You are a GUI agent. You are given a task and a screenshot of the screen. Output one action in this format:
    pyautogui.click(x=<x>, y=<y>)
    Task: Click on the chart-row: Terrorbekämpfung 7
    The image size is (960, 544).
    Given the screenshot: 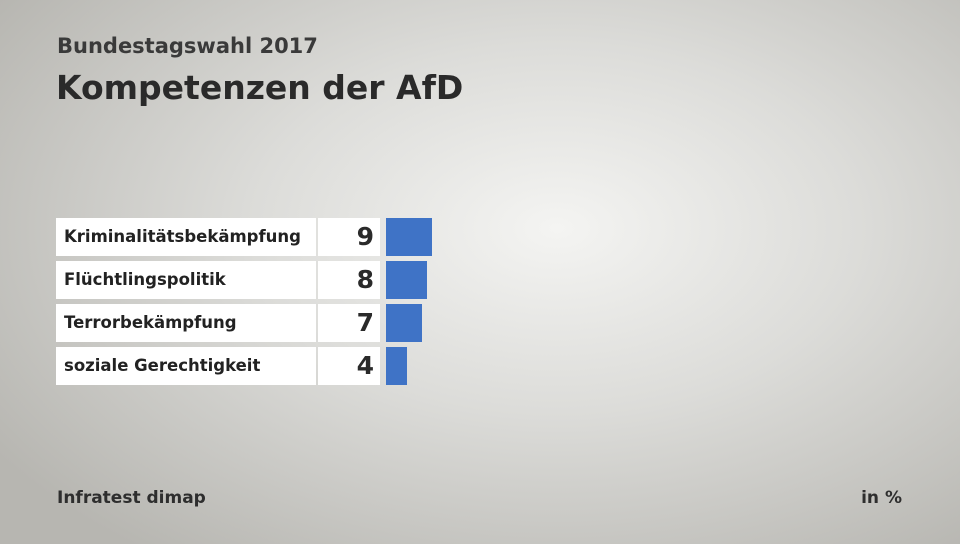 What is the action you would take?
    pyautogui.click(x=266, y=323)
    